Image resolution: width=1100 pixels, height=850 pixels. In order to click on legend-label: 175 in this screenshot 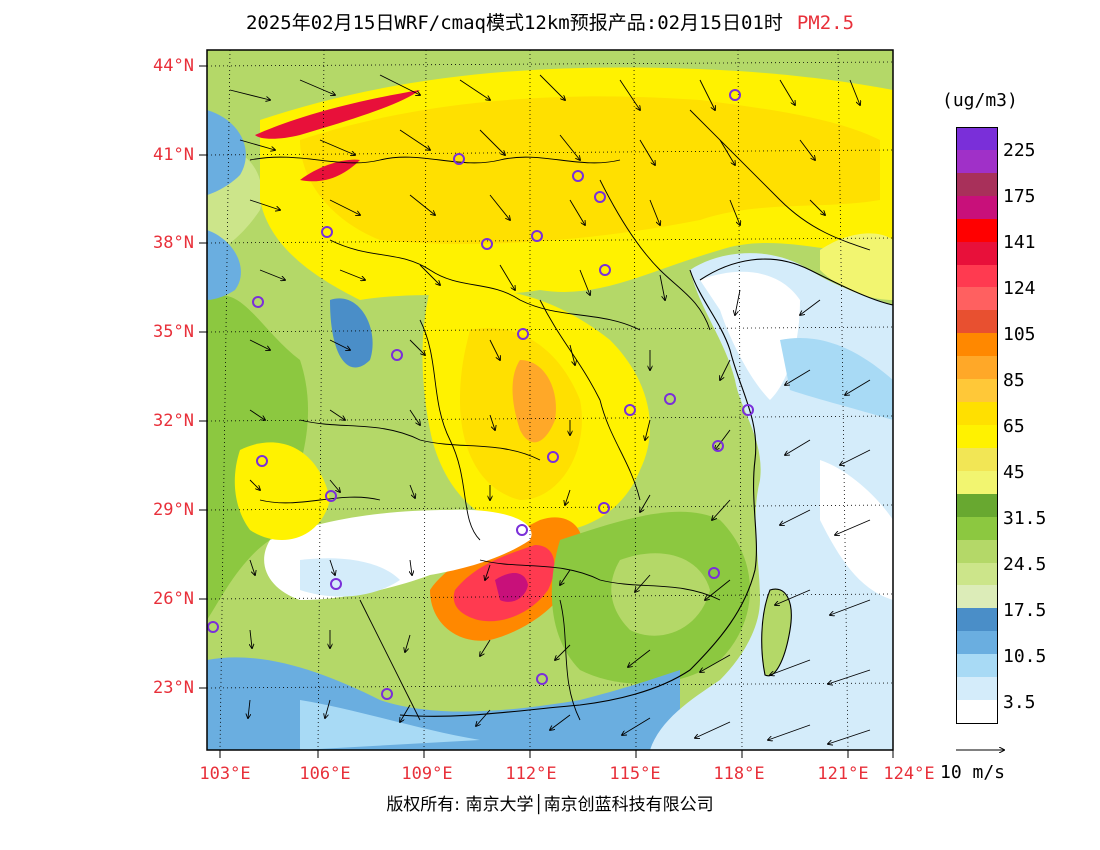, I will do `click(1019, 196)`.